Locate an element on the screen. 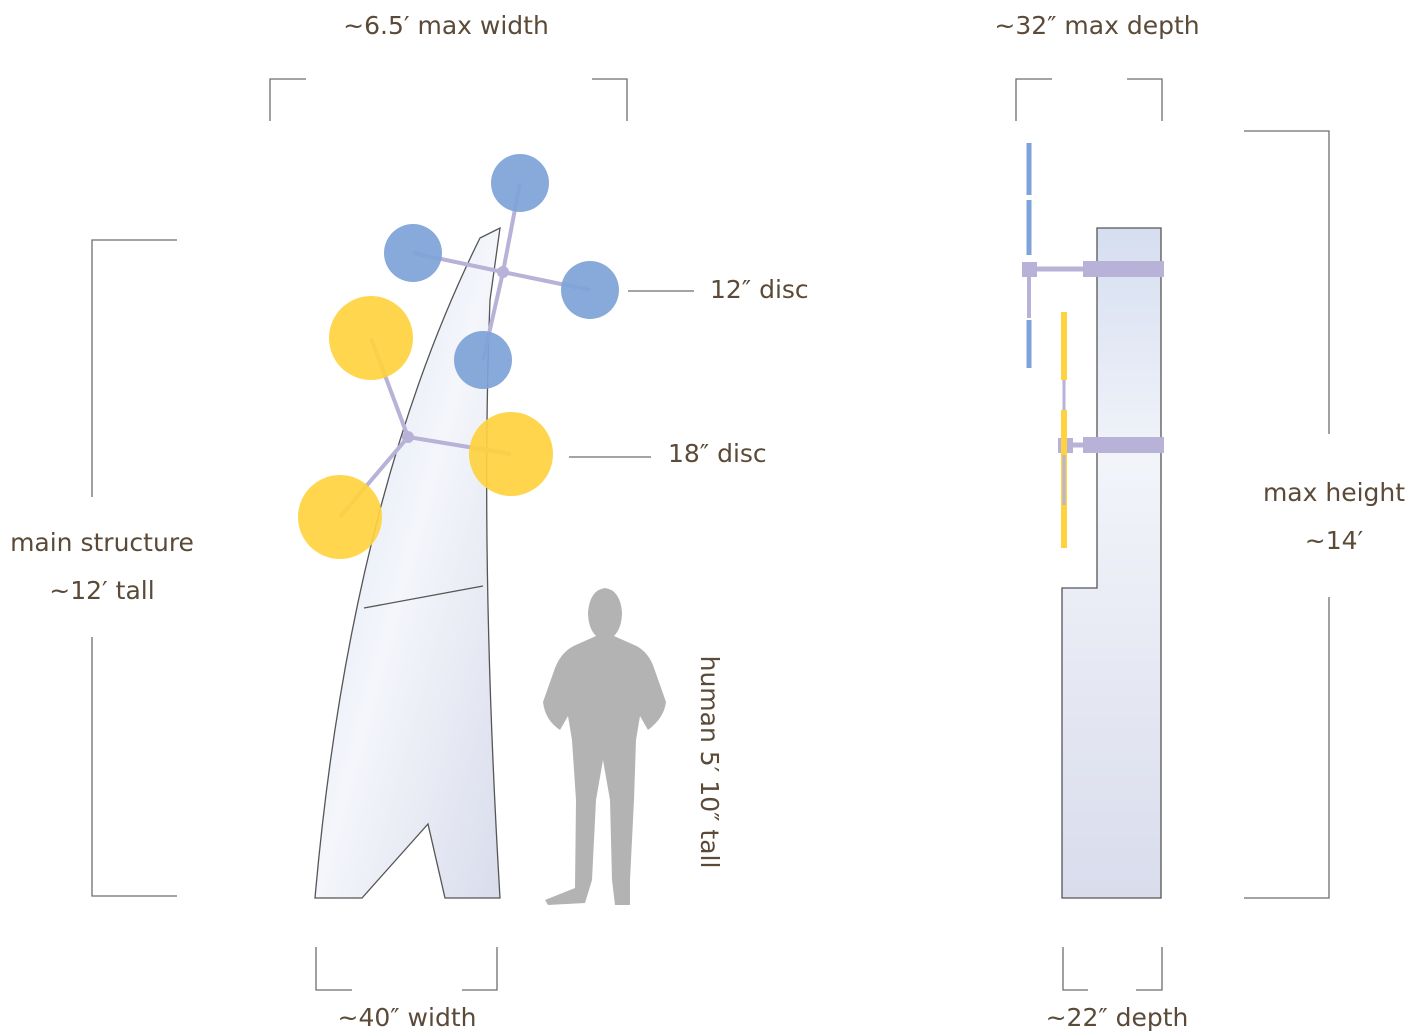 The height and width of the screenshot is (1035, 1428). label: ~6.5′ max width is located at coordinates (446, 25).